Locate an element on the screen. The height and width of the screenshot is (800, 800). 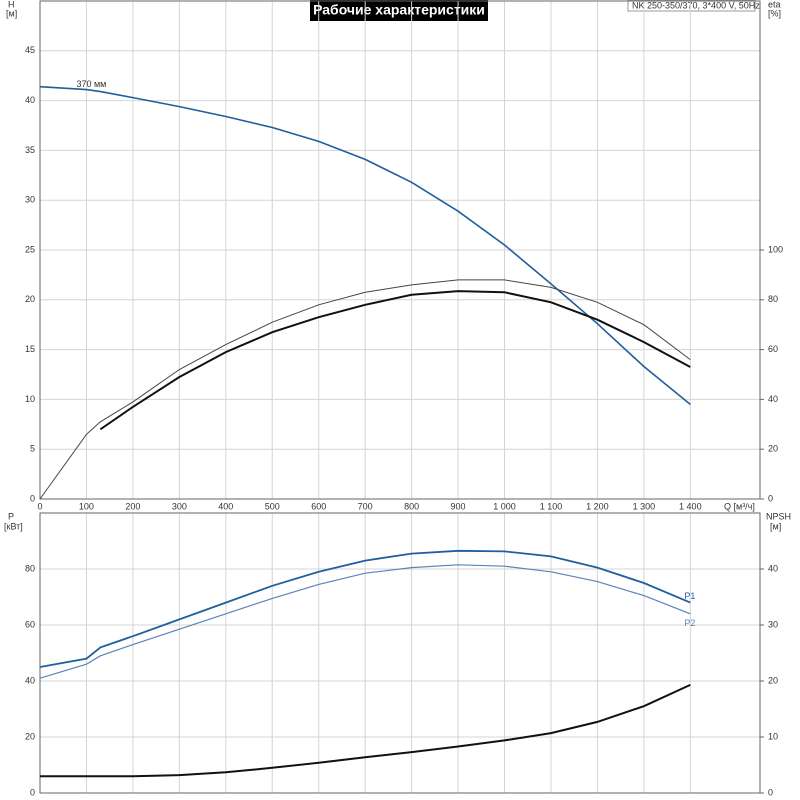
y-tick-label: 45 is located at coordinates (30, 50).